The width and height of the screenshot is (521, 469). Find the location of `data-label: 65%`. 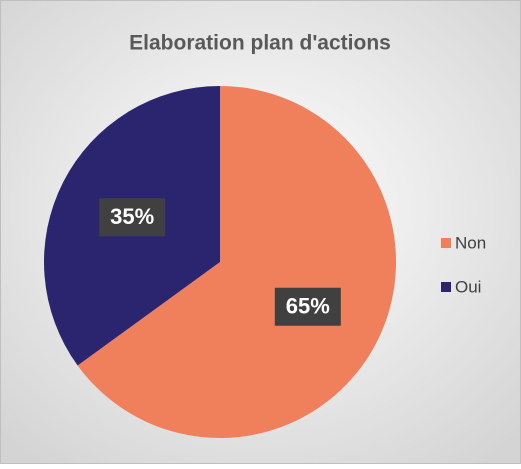

data-label: 65% is located at coordinates (308, 306).